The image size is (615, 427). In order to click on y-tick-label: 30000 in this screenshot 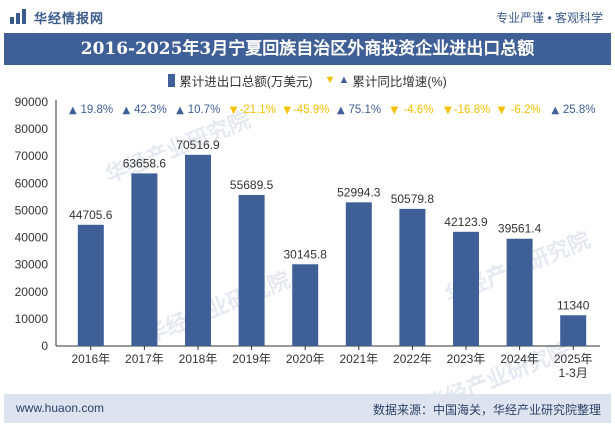, I will do `click(32, 265)`.